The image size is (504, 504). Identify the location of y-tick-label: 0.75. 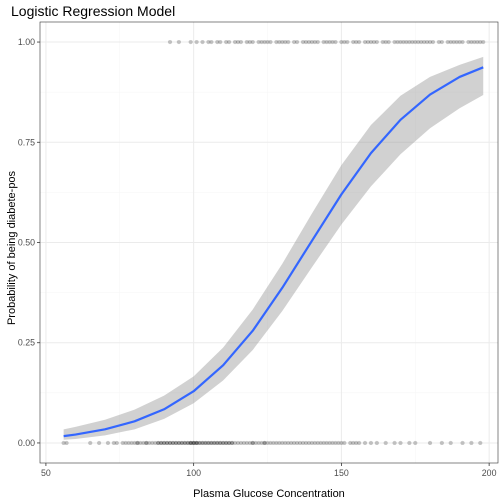
(26, 142).